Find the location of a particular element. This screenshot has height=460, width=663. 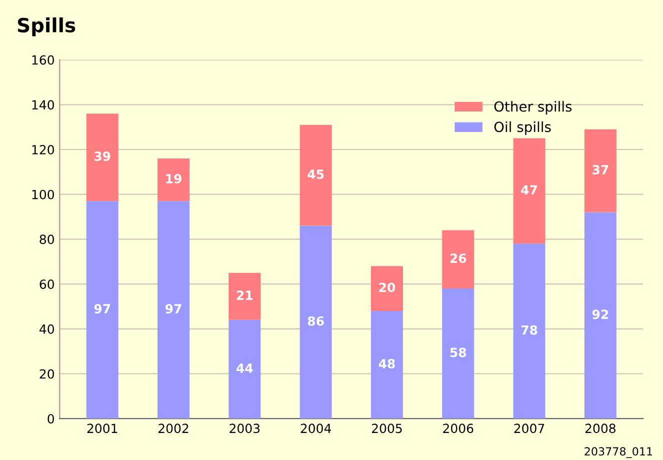

data-label: 47 is located at coordinates (529, 189).